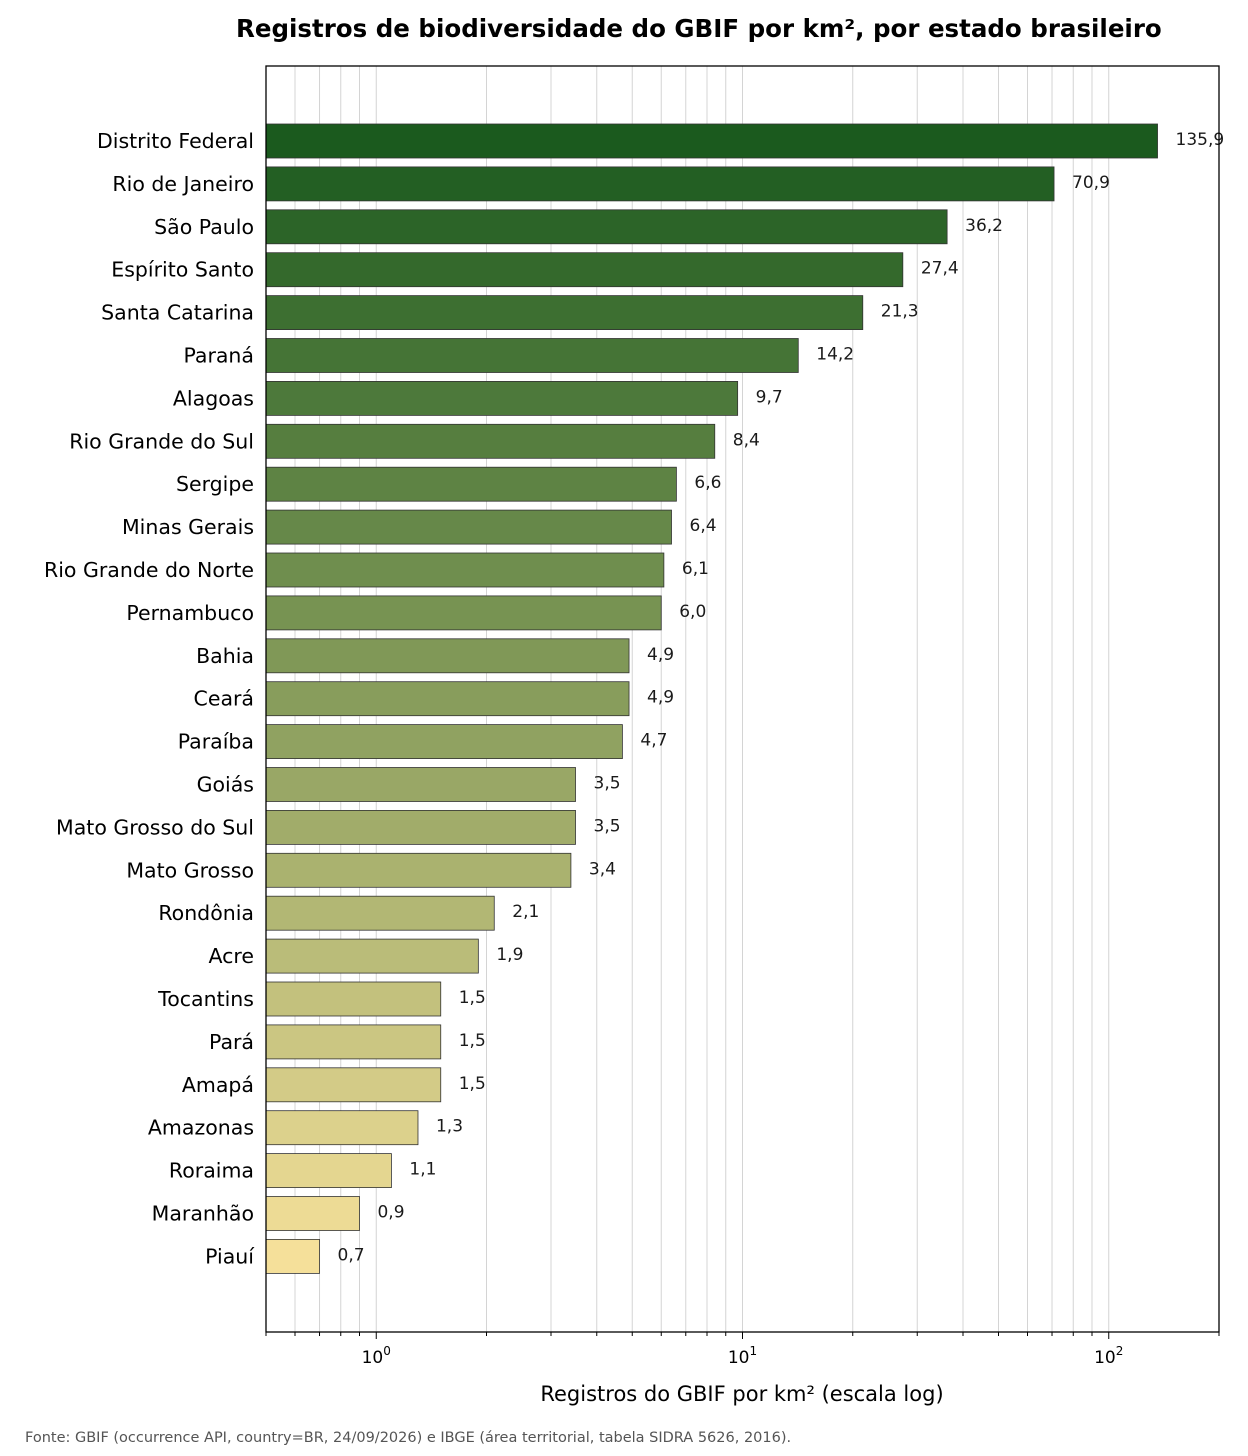 This screenshot has width=1248, height=1456. Describe the element at coordinates (188, 527) in the screenshot. I see `category-label: Minas Gerais` at that location.